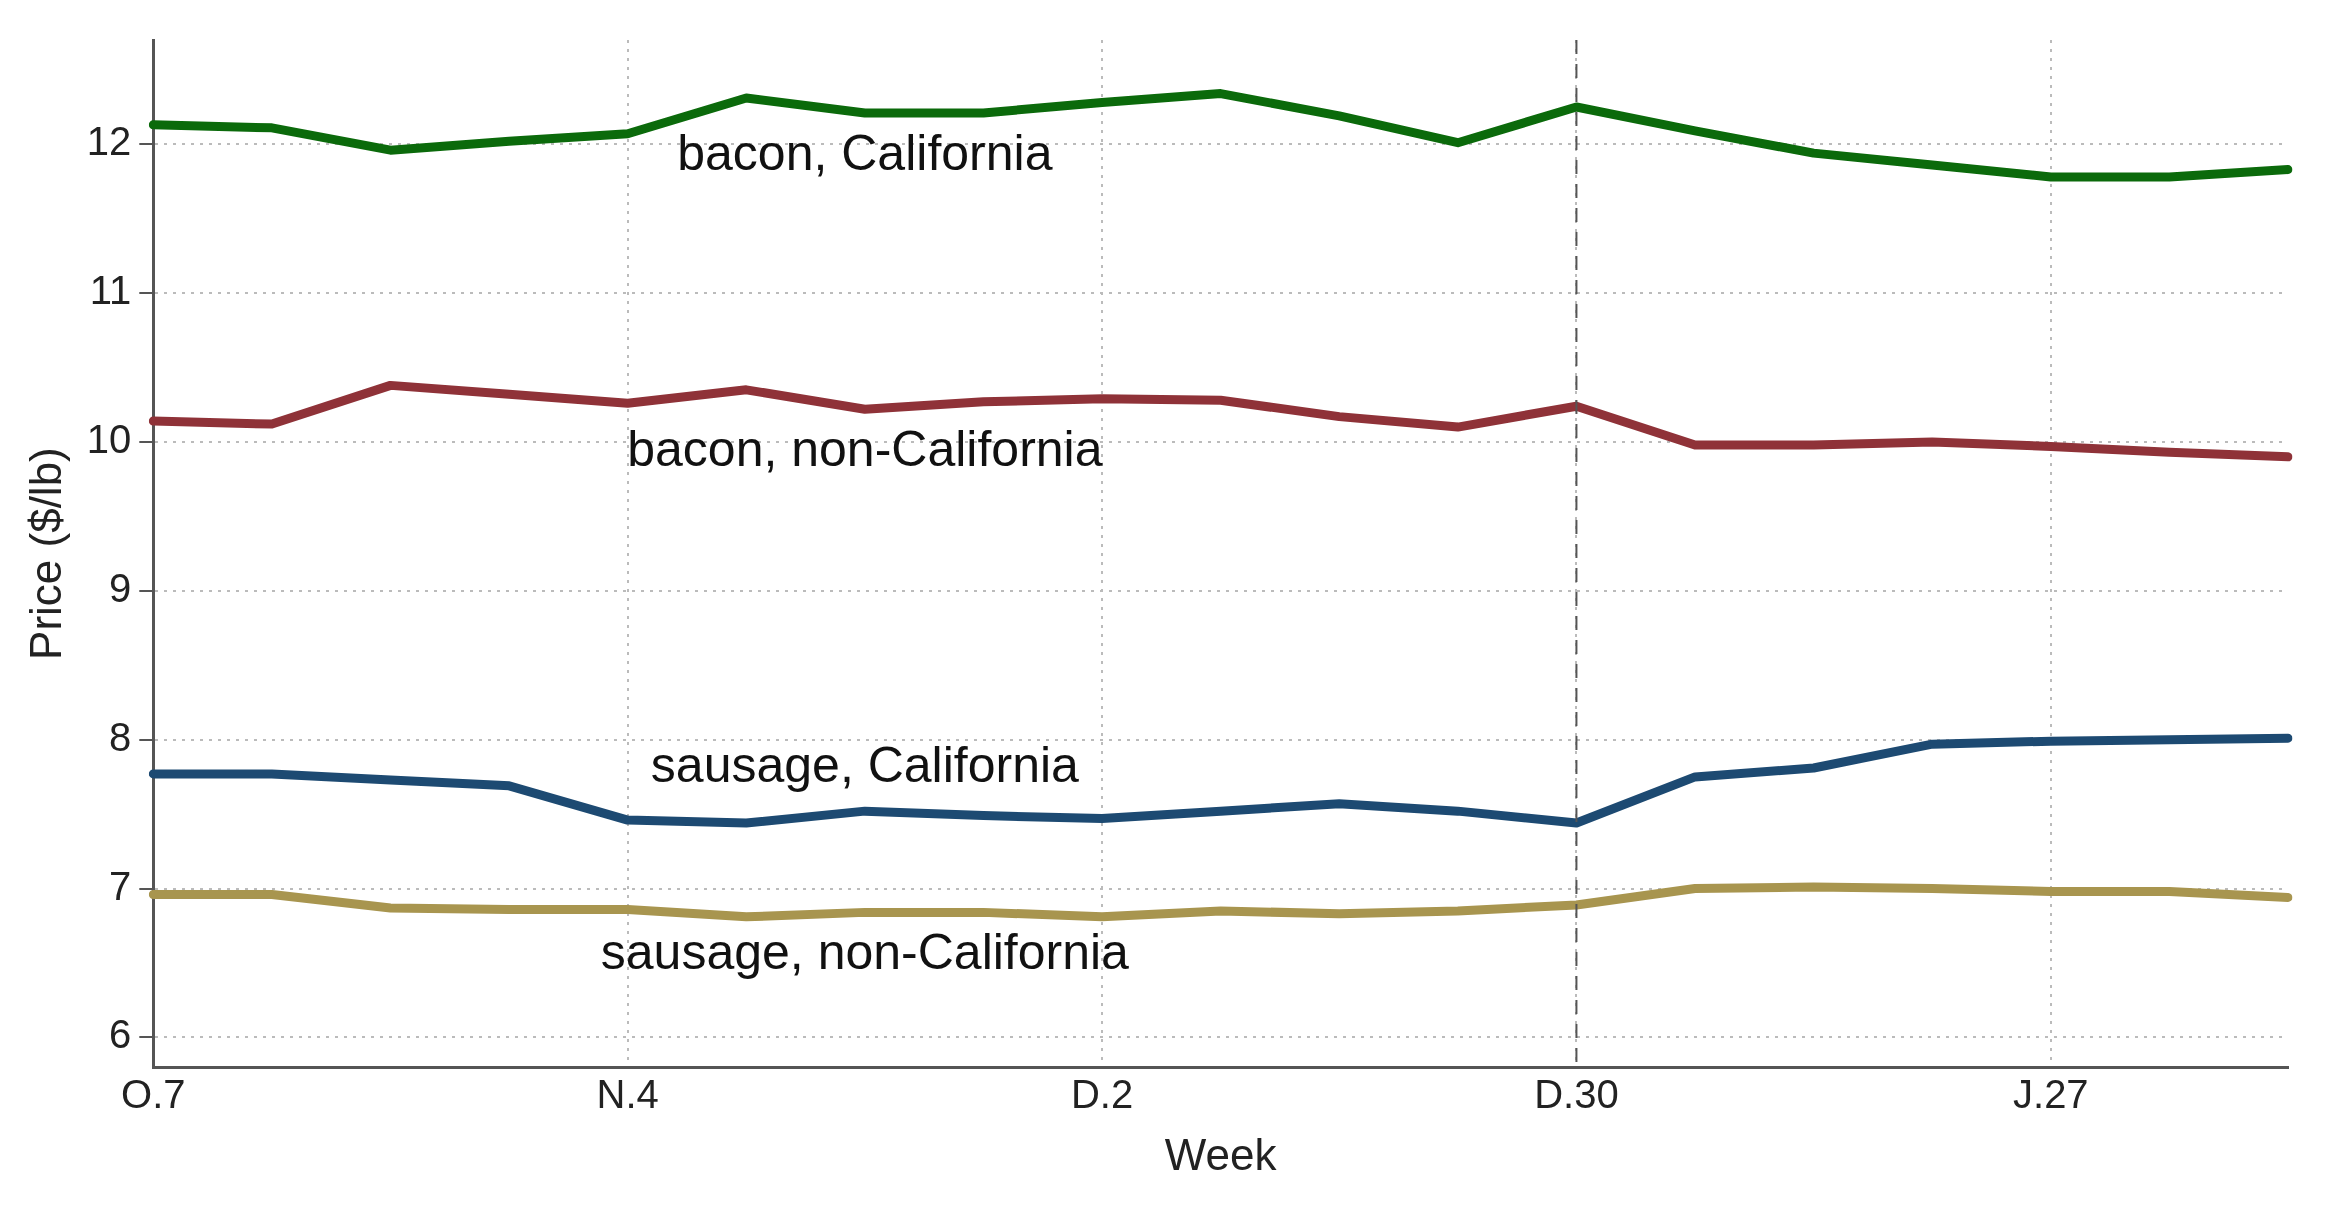  Describe the element at coordinates (865, 764) in the screenshot. I see `series-label: sausage, California` at that location.